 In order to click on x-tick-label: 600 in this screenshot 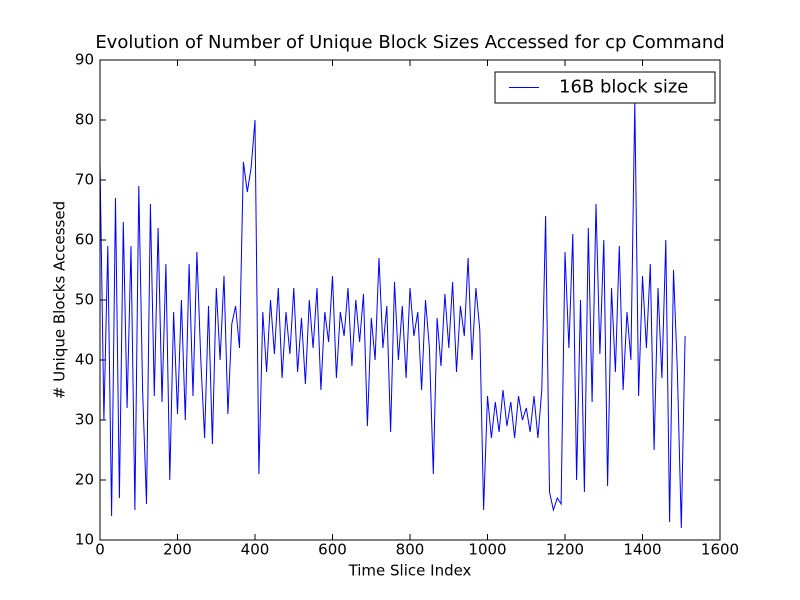, I will do `click(332, 550)`.